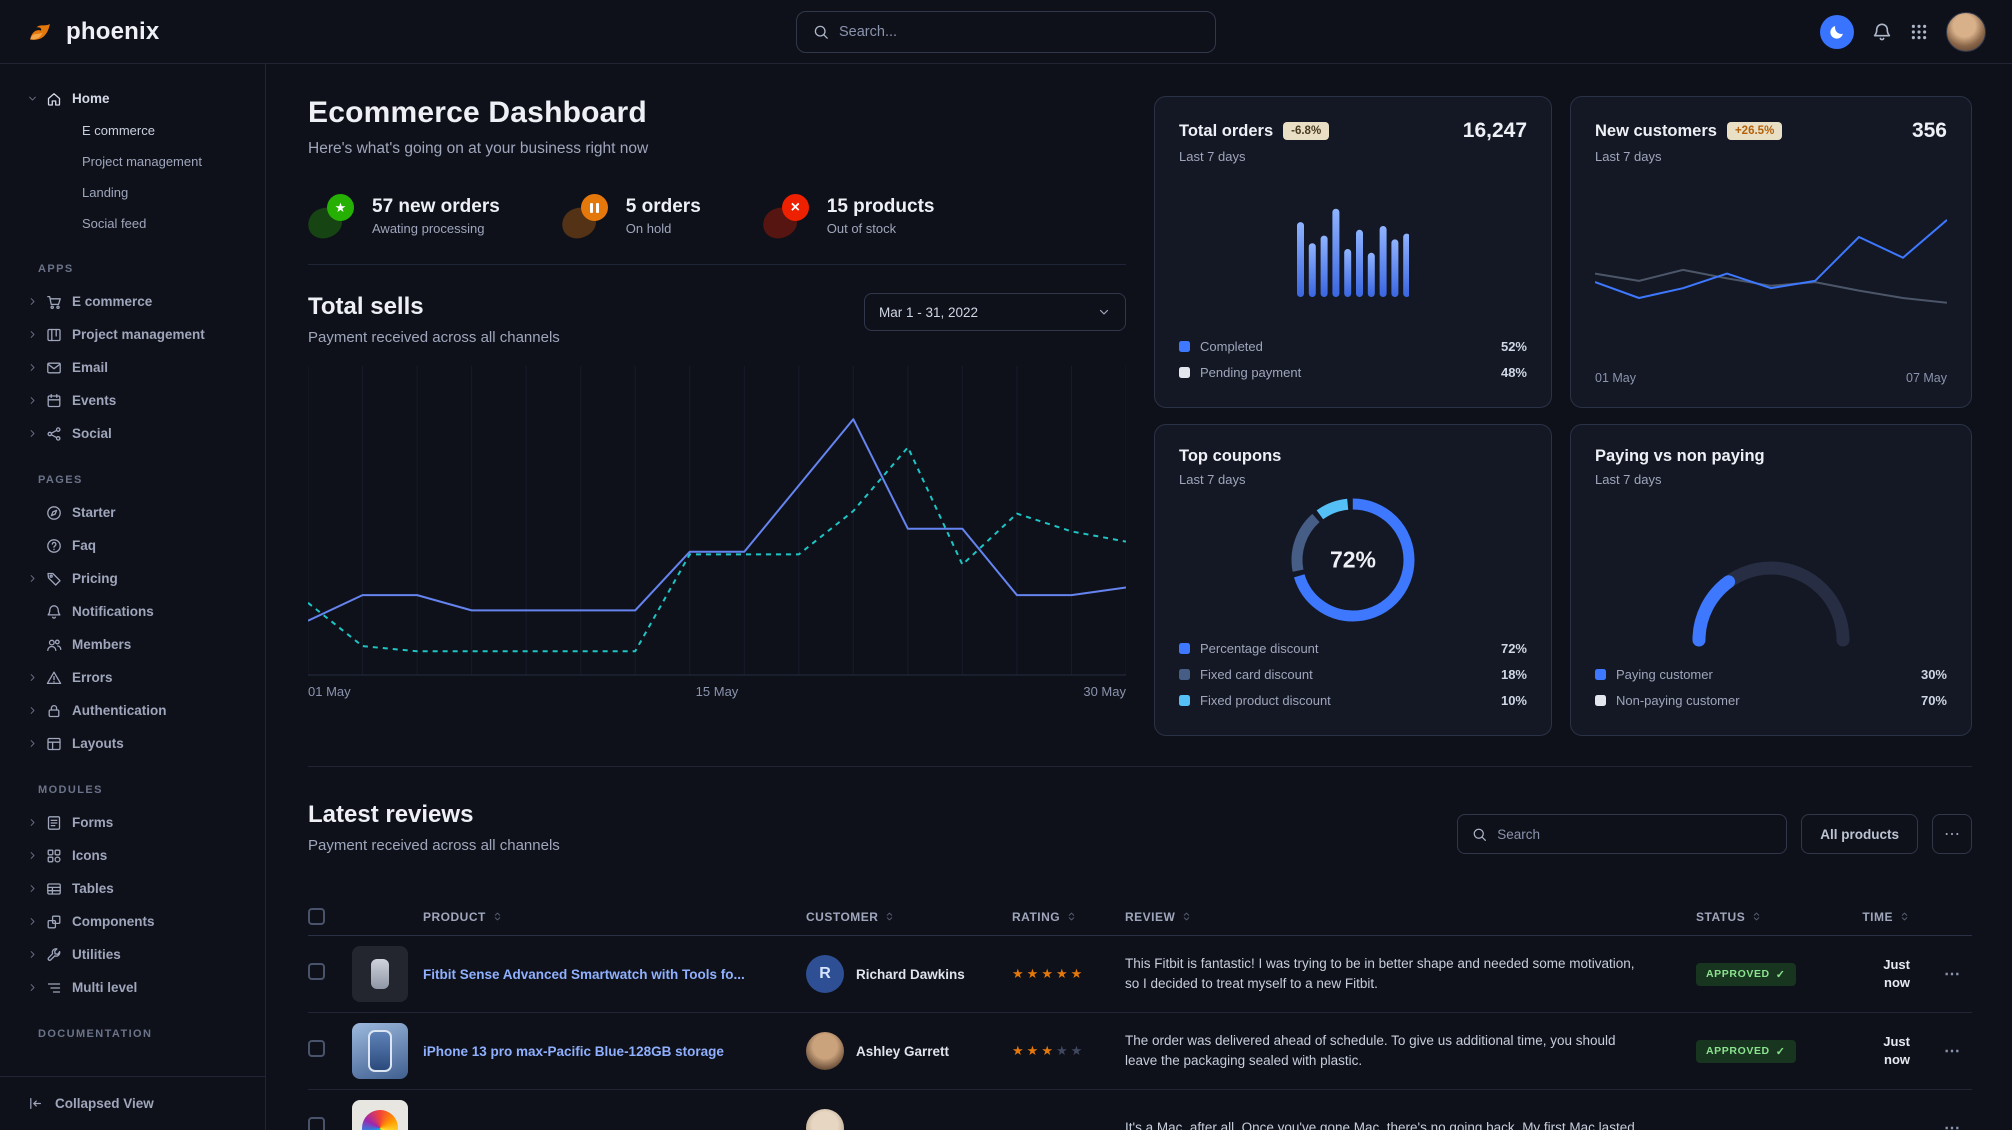 This screenshot has height=1130, width=2012. I want to click on stat-value: 5 orders, so click(663, 206).